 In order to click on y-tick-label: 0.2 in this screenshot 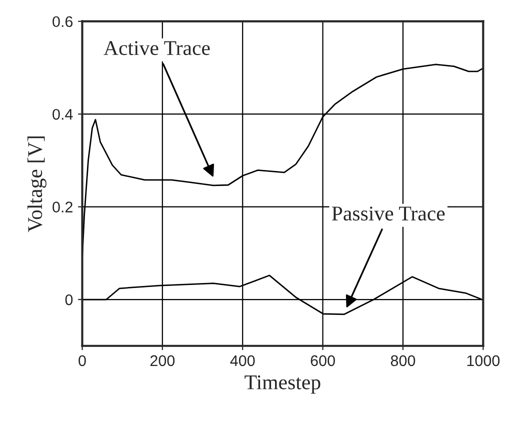, I will do `click(62, 207)`.